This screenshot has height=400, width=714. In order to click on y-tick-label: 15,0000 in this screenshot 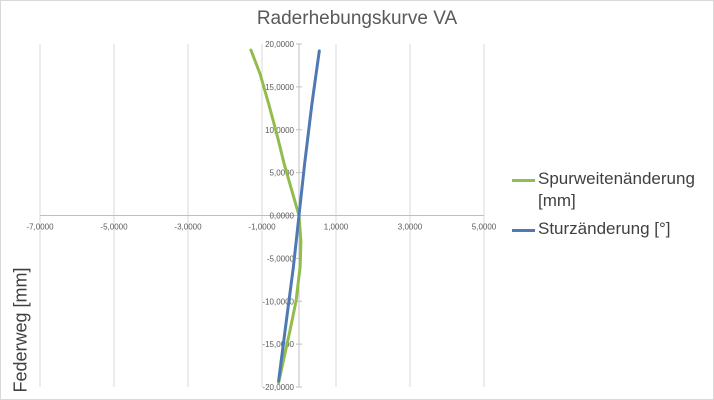, I will do `click(279, 87)`.